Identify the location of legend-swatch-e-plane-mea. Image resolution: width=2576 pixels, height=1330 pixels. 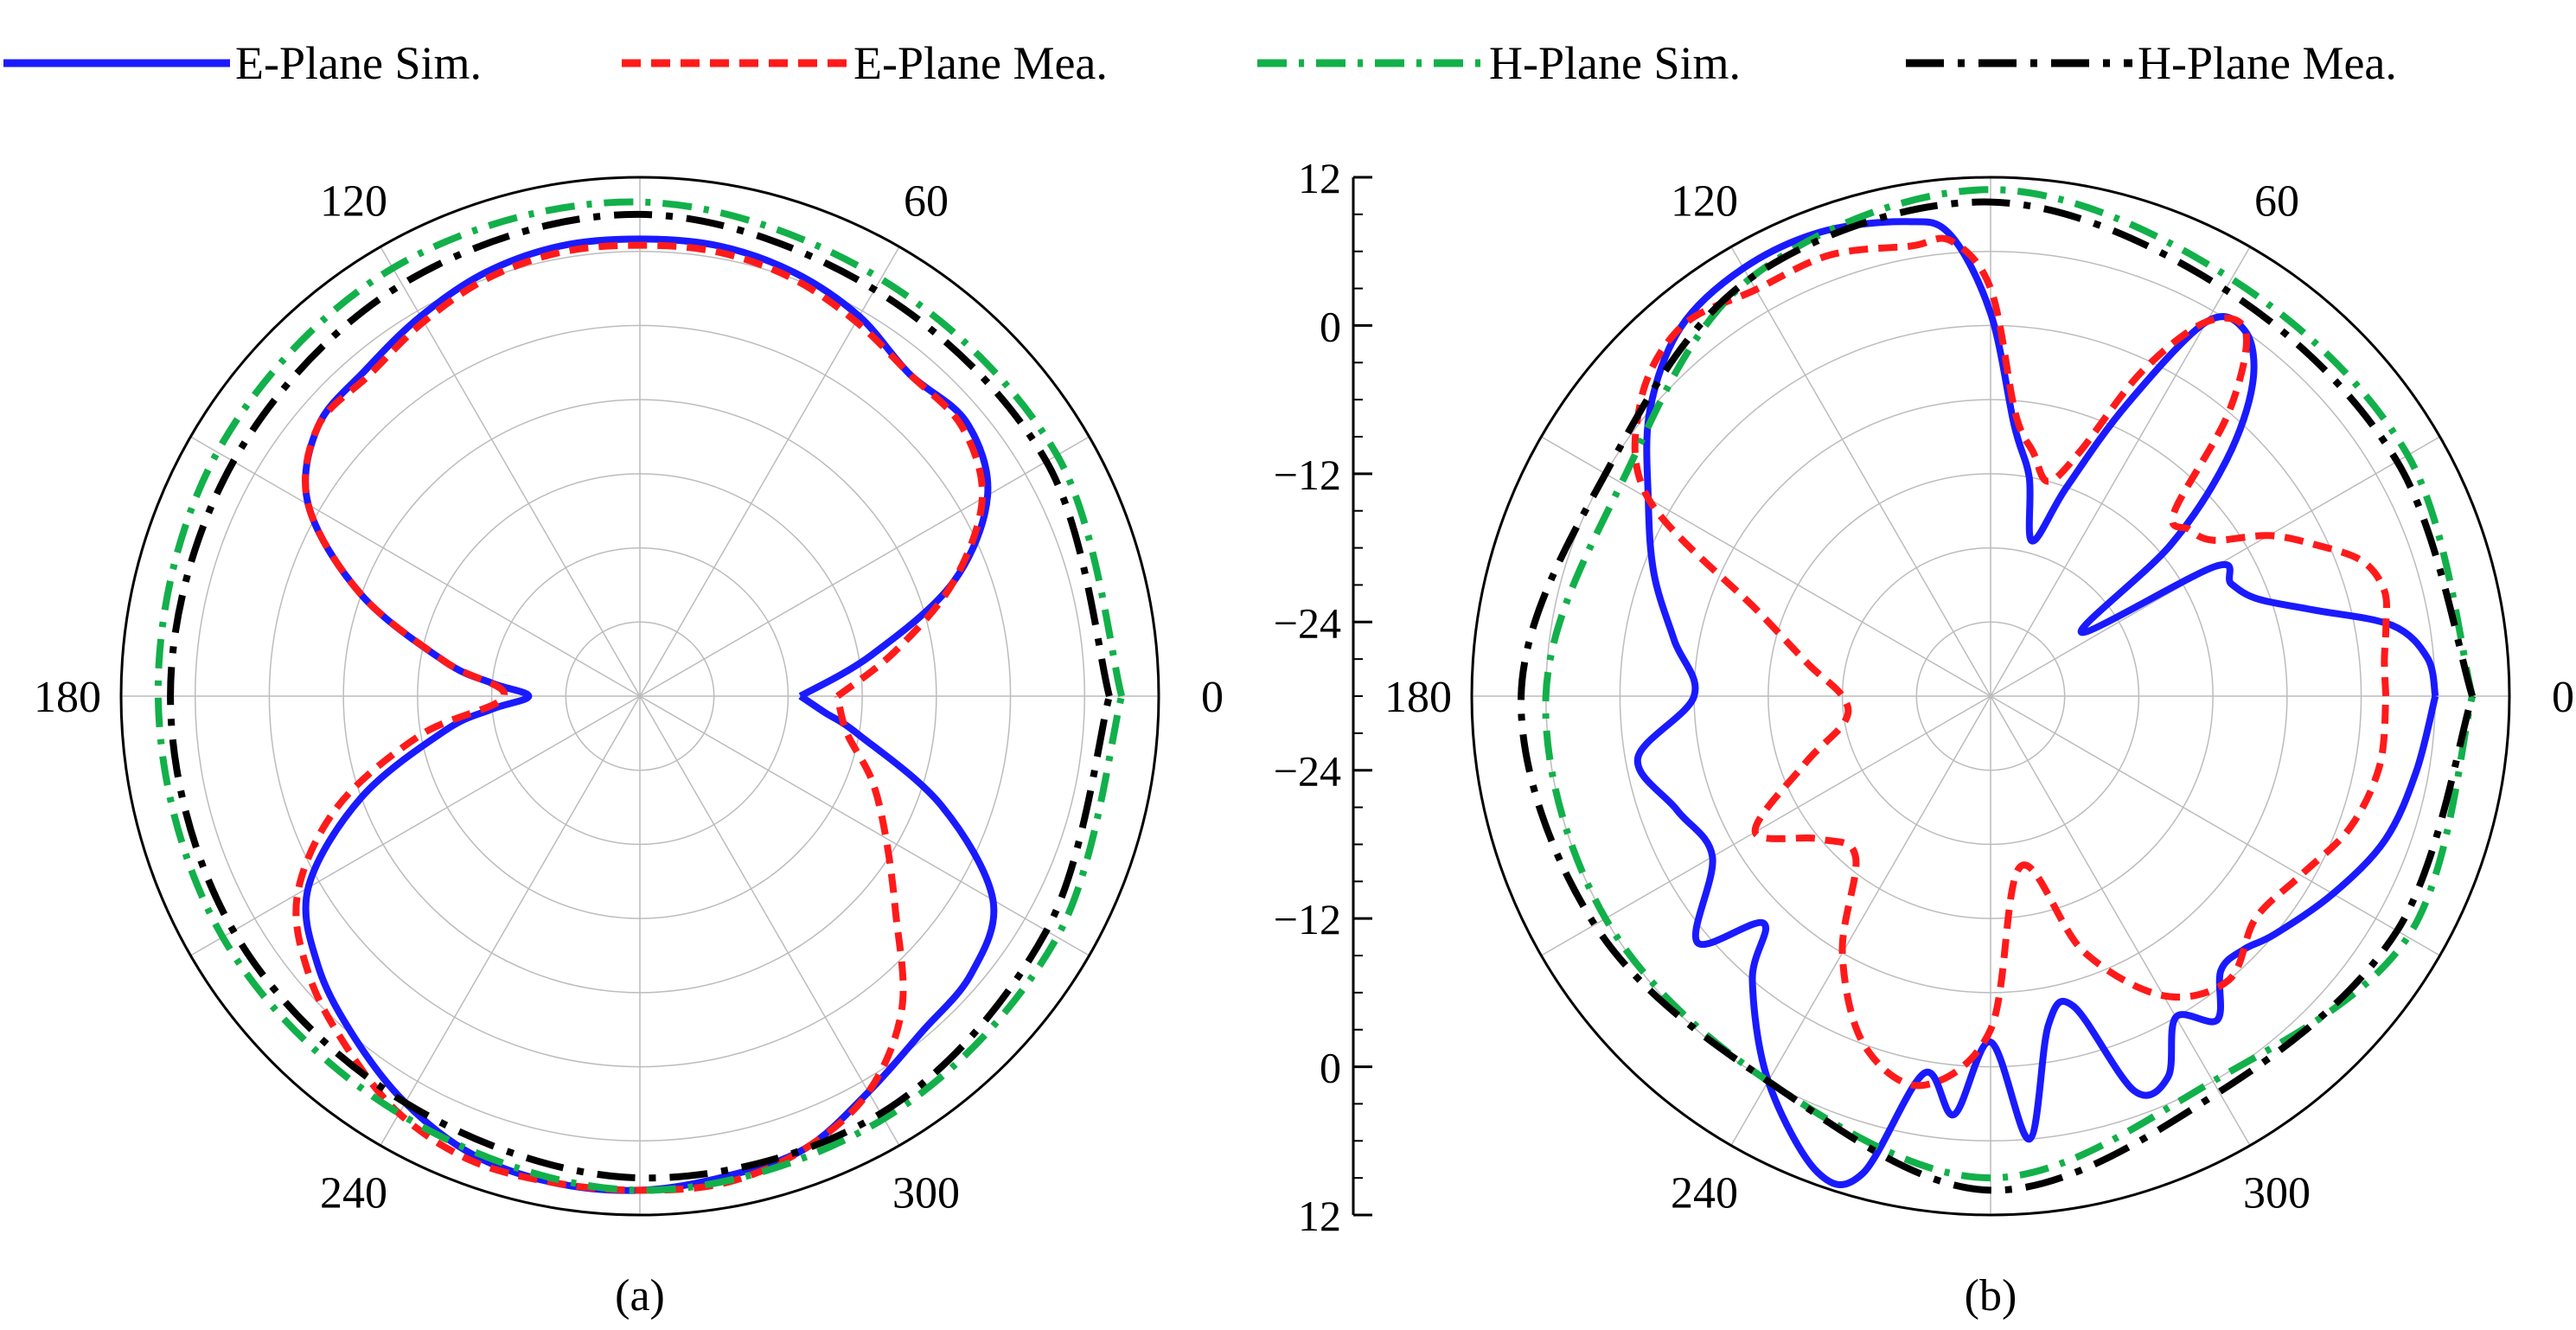
(735, 63).